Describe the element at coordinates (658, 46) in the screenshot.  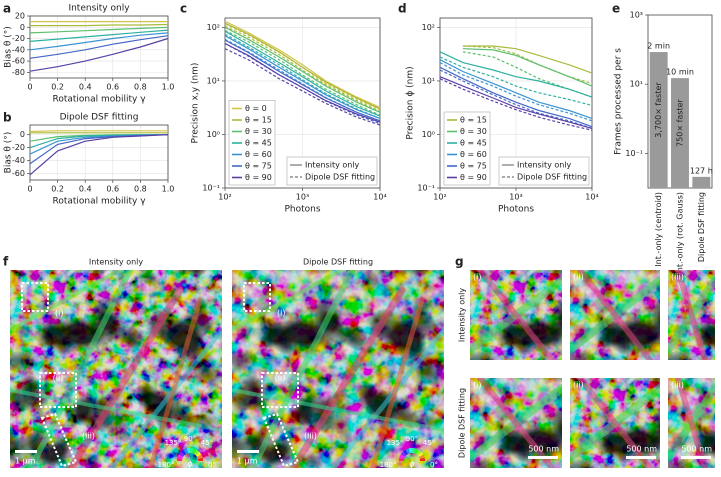
I see `bar-time-label: 2 min` at that location.